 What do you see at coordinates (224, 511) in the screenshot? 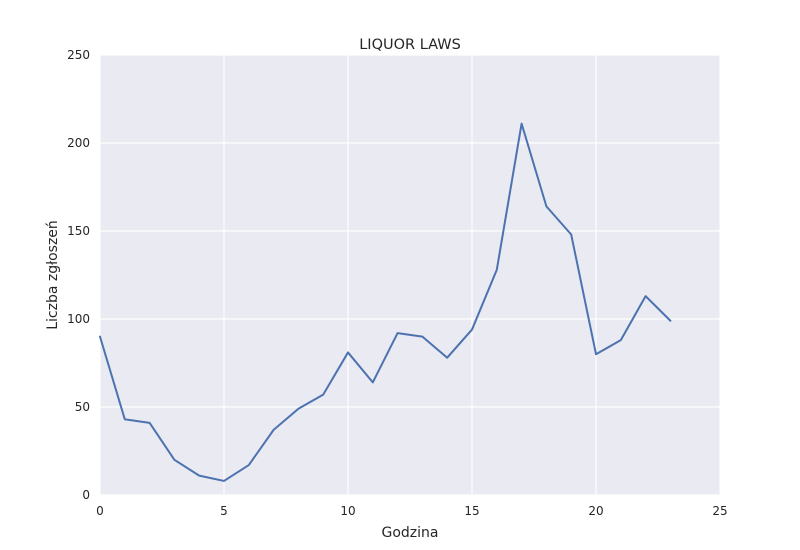
I see `x-tick-label: 5` at bounding box center [224, 511].